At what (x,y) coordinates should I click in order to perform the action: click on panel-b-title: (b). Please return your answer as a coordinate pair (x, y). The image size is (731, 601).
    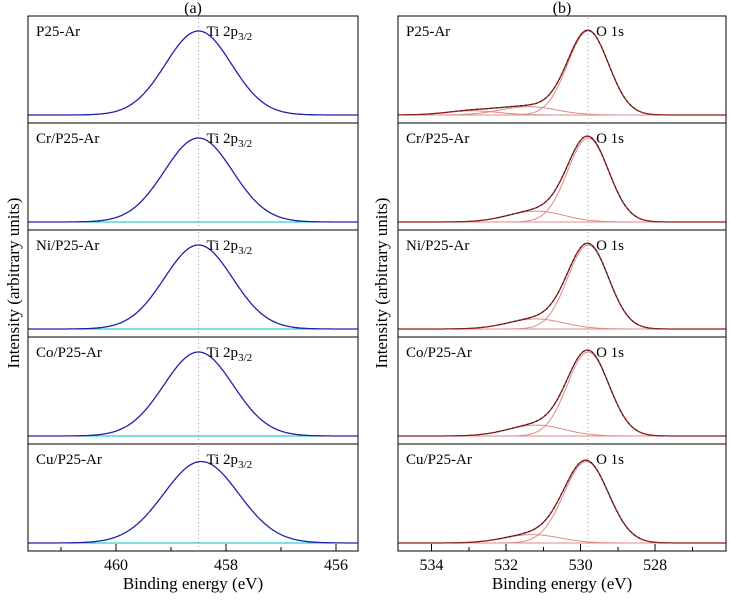
    Looking at the image, I should click on (562, 8).